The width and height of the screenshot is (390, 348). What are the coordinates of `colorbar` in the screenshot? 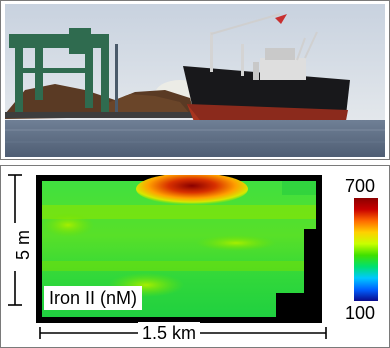 It's located at (366, 249).